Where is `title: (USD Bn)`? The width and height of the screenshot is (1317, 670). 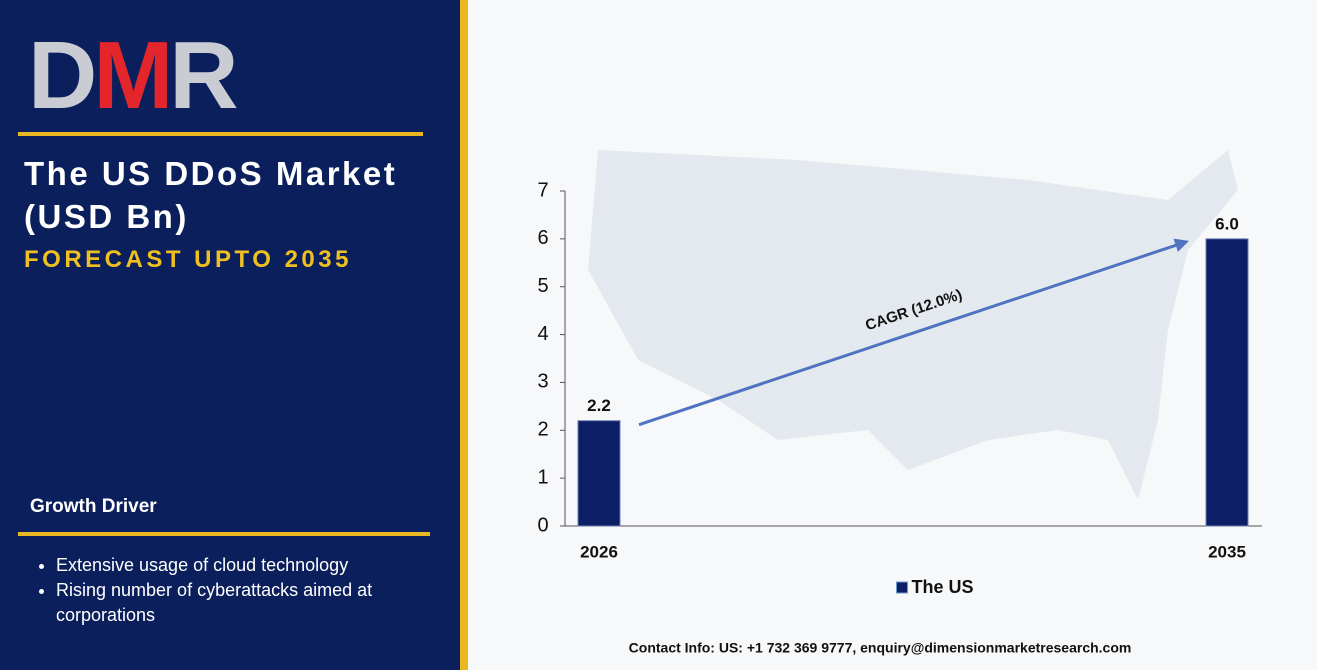
title: (USD Bn) is located at coordinates (106, 216).